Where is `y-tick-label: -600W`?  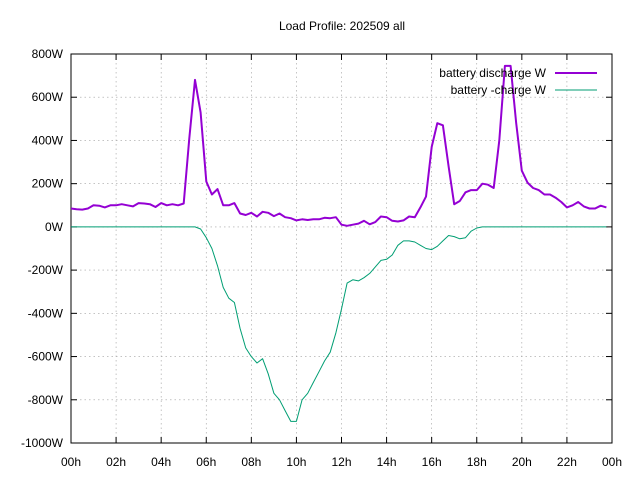
y-tick-label: -600W is located at coordinates (46, 357).